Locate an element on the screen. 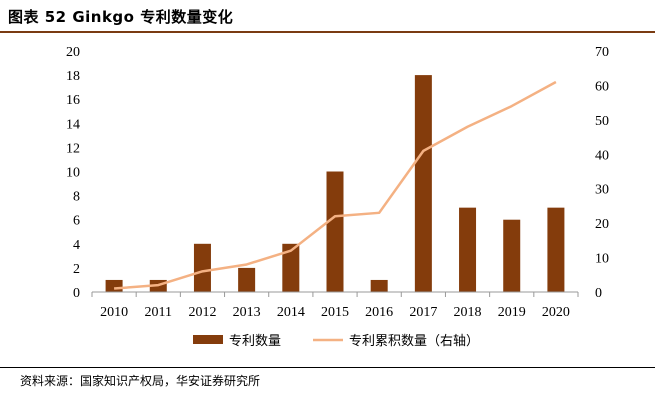 This screenshot has width=655, height=403. right-tick-label: 20 is located at coordinates (602, 224).